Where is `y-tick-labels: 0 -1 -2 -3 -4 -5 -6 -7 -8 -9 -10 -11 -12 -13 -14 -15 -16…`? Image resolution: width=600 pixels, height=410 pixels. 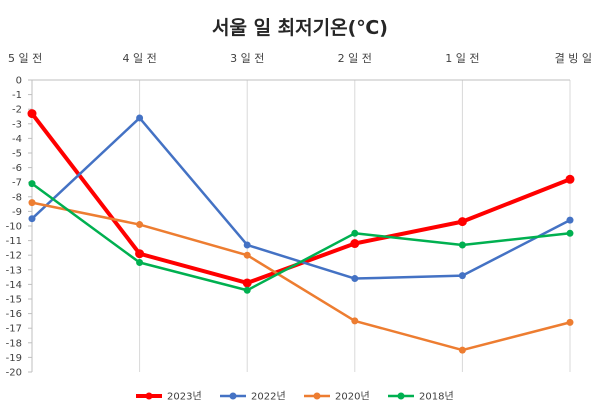 y-tick-labels: 0 -1 -2 -3 -4 -5 -6 -7 -8 -9 -10 -11 -12 -13 -14 -15 -16… is located at coordinates (14, 227).